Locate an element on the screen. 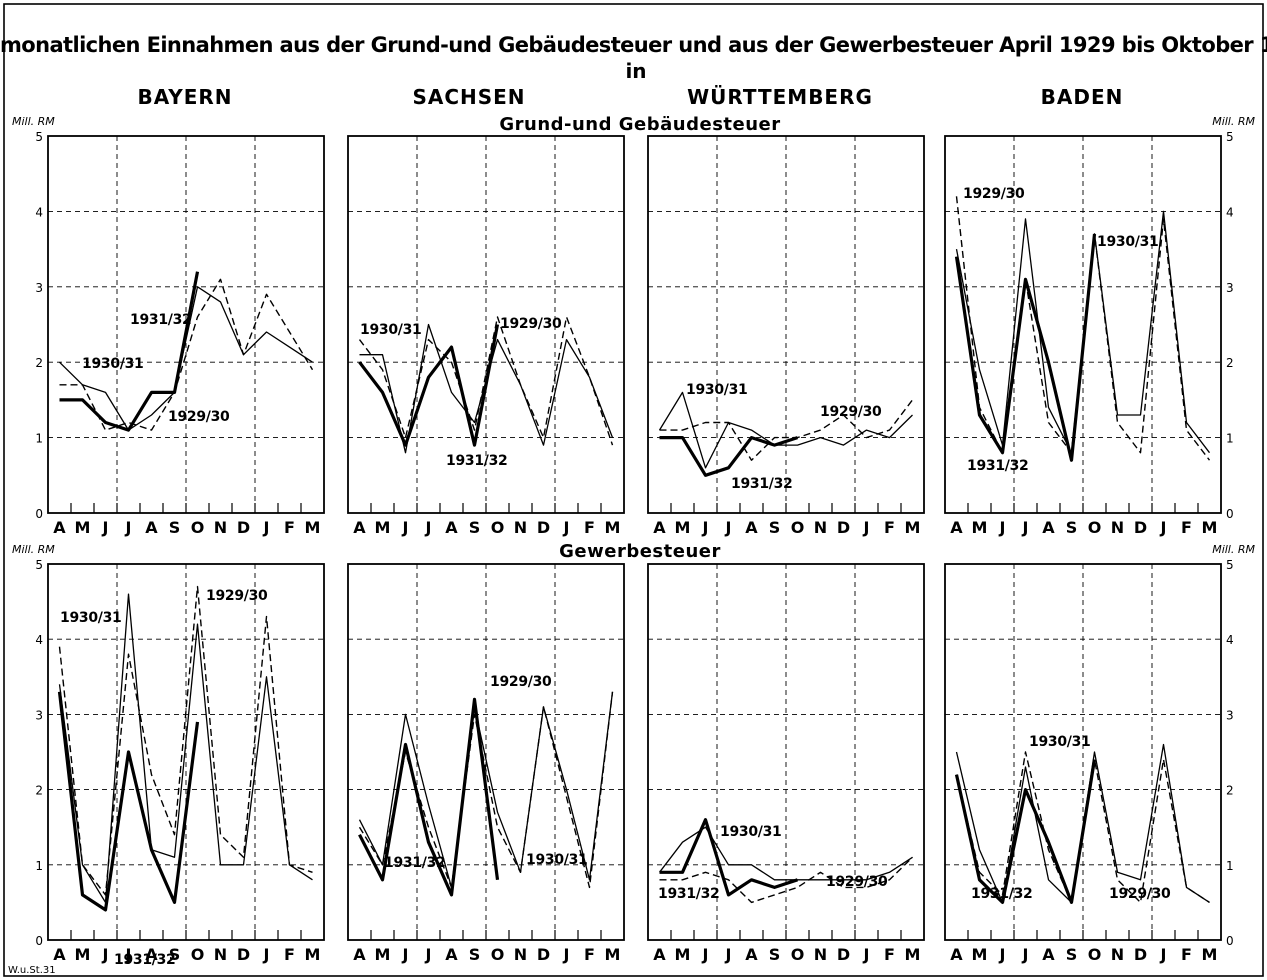 The height and width of the screenshot is (980, 1267). figure-subtitle: in is located at coordinates (635, 71).